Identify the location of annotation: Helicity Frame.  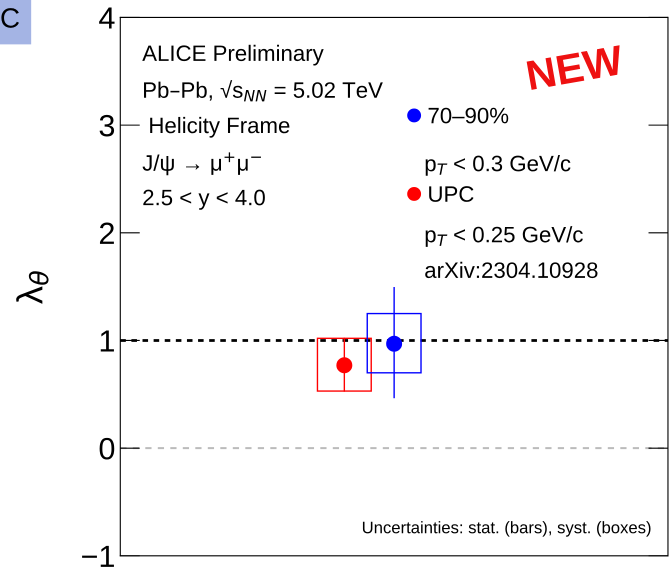
(220, 127).